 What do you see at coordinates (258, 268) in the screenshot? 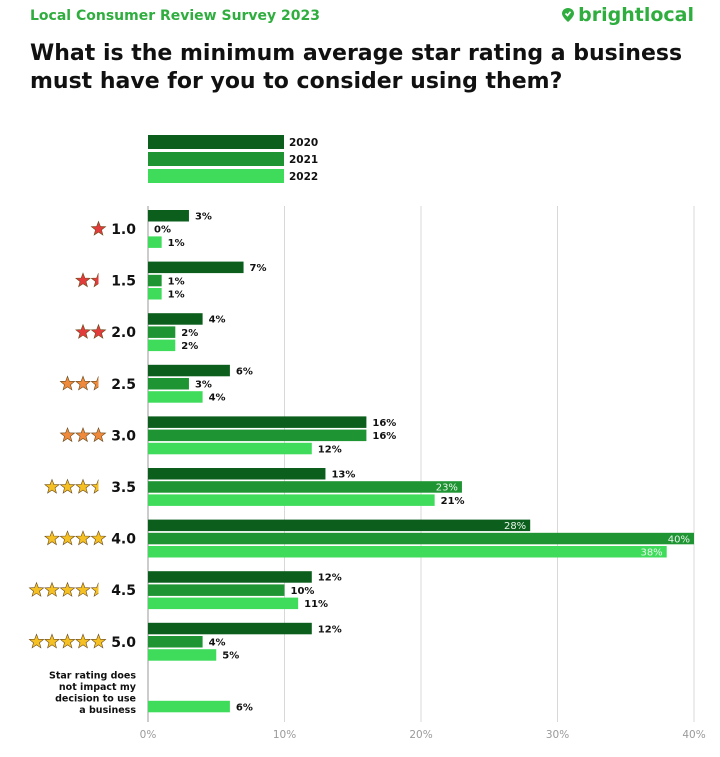
I see `data-label: 7%` at bounding box center [258, 268].